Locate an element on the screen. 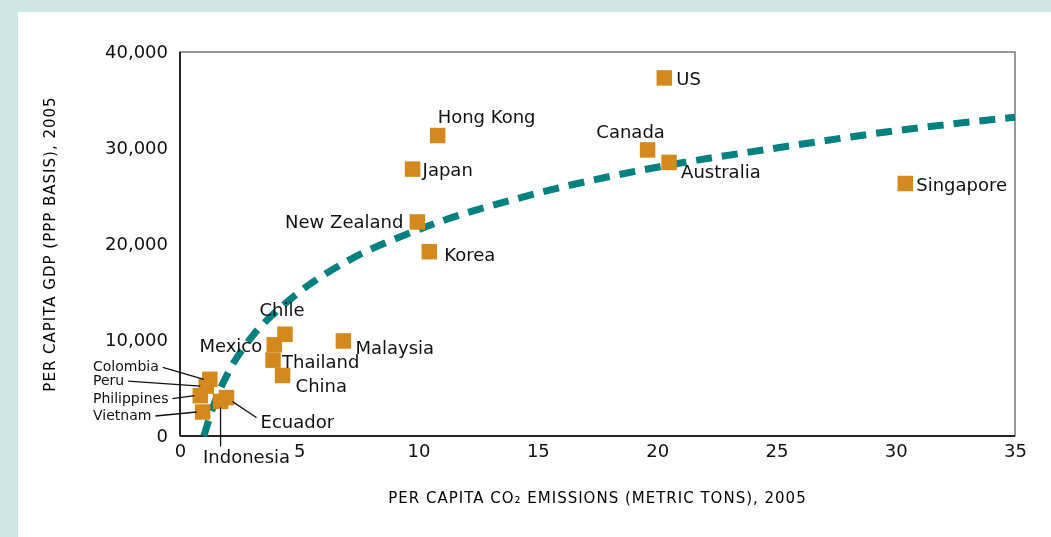  x-tick-label: 35 is located at coordinates (1015, 450).